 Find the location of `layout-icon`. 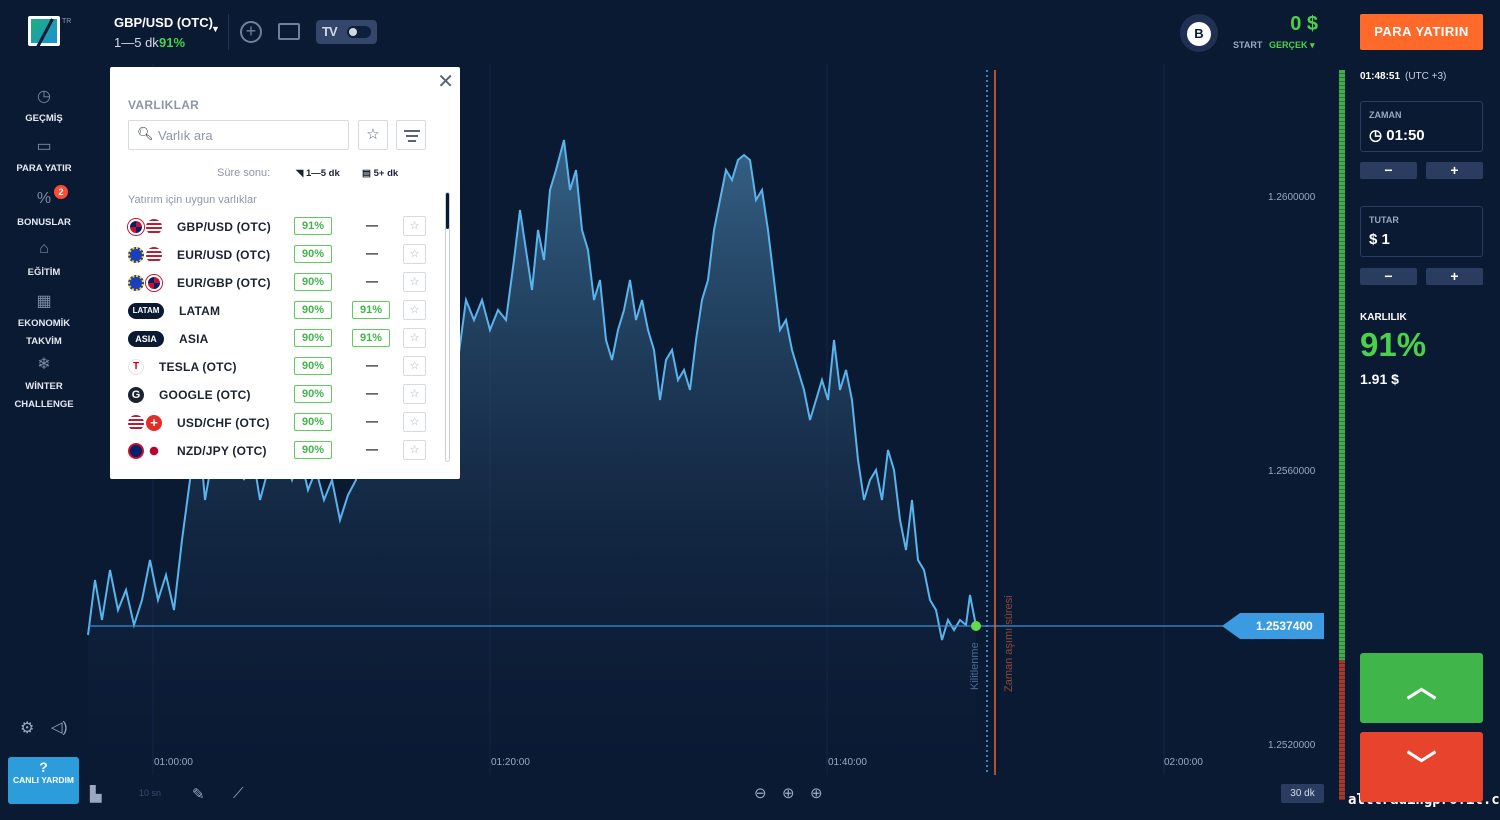

layout-icon is located at coordinates (289, 31).